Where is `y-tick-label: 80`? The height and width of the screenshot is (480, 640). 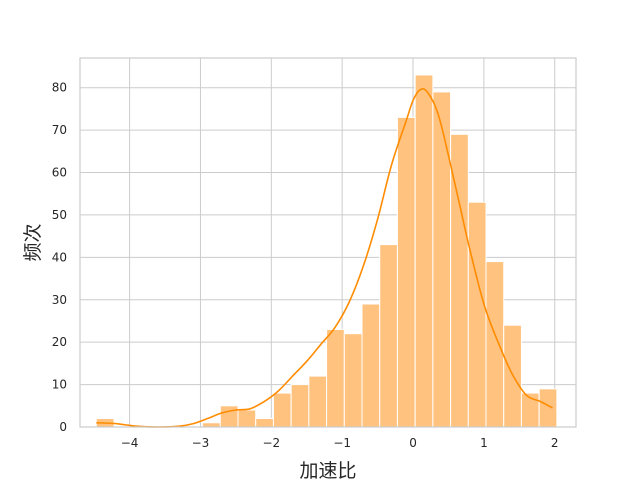 y-tick-label: 80 is located at coordinates (59, 88).